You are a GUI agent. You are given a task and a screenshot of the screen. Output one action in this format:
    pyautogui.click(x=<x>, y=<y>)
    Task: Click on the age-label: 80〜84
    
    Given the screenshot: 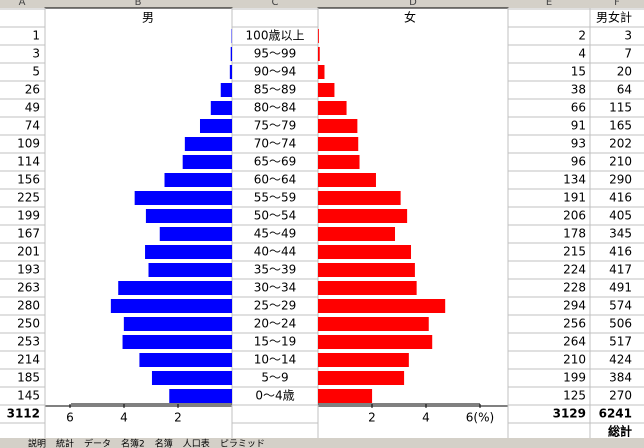 What is the action you would take?
    pyautogui.click(x=275, y=108)
    